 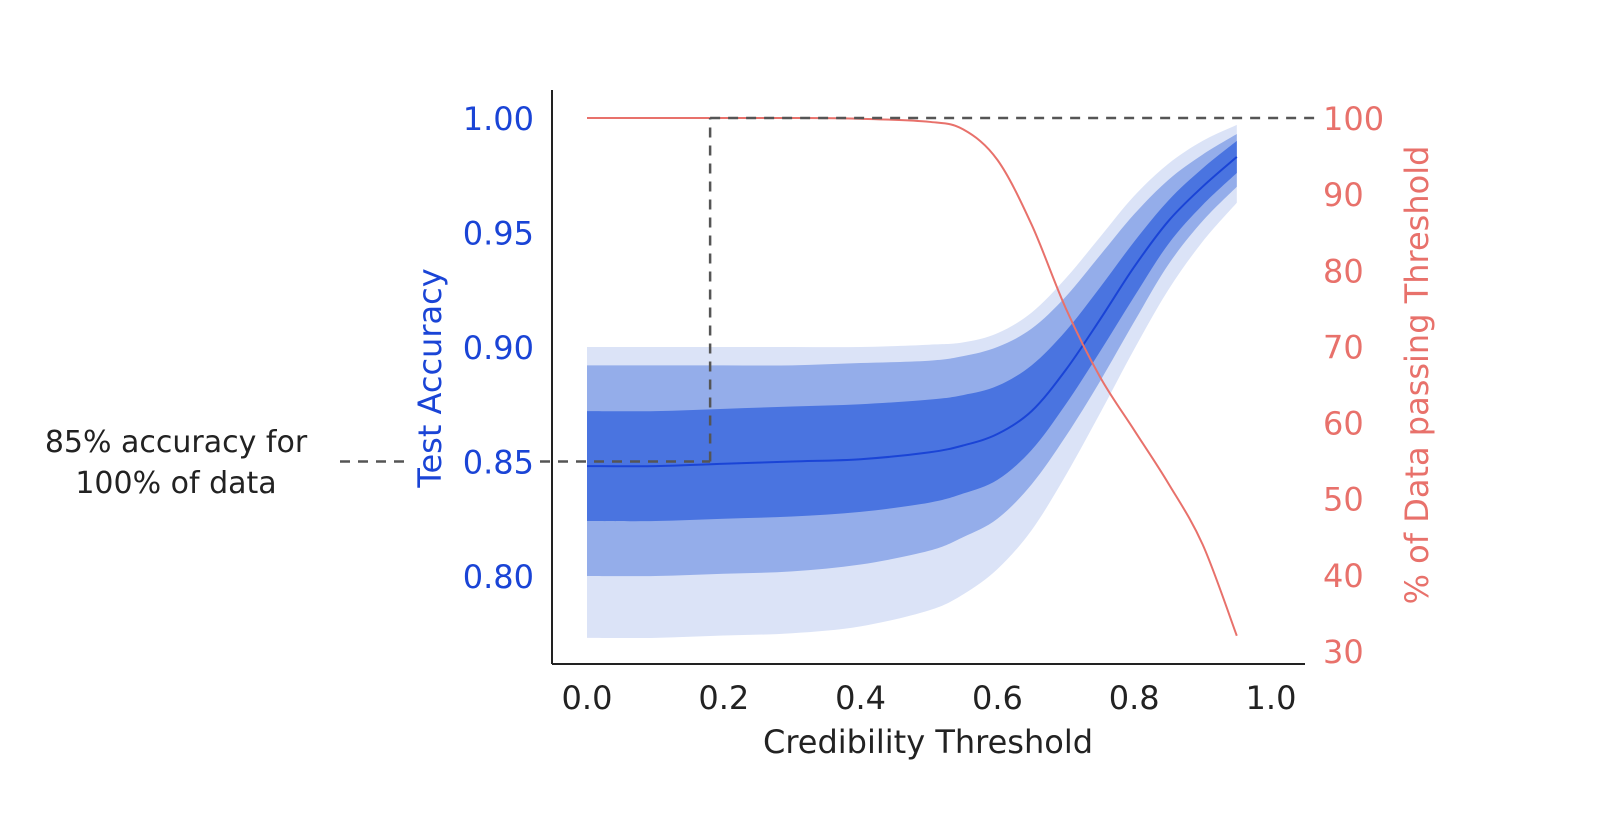 I want to click on right-tick-label: 50, so click(x=1343, y=500).